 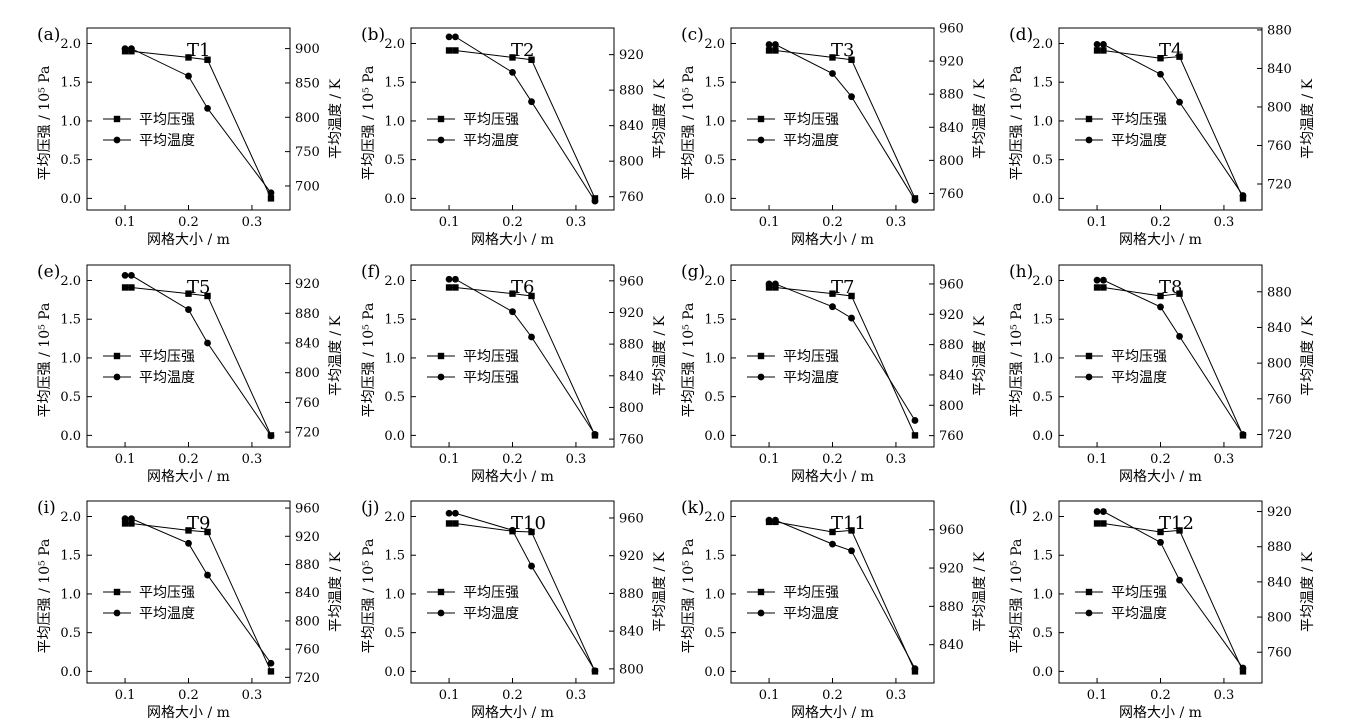 What do you see at coordinates (46, 508) in the screenshot?
I see `panel-letter: (i)` at bounding box center [46, 508].